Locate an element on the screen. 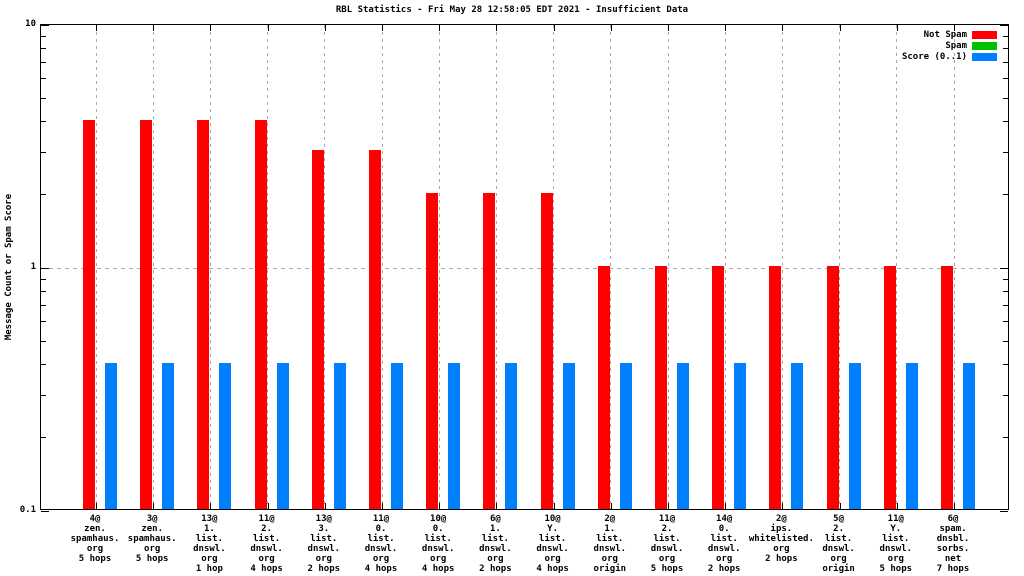 The height and width of the screenshot is (576, 1024). legend-label: Not Spam is located at coordinates (945, 34).